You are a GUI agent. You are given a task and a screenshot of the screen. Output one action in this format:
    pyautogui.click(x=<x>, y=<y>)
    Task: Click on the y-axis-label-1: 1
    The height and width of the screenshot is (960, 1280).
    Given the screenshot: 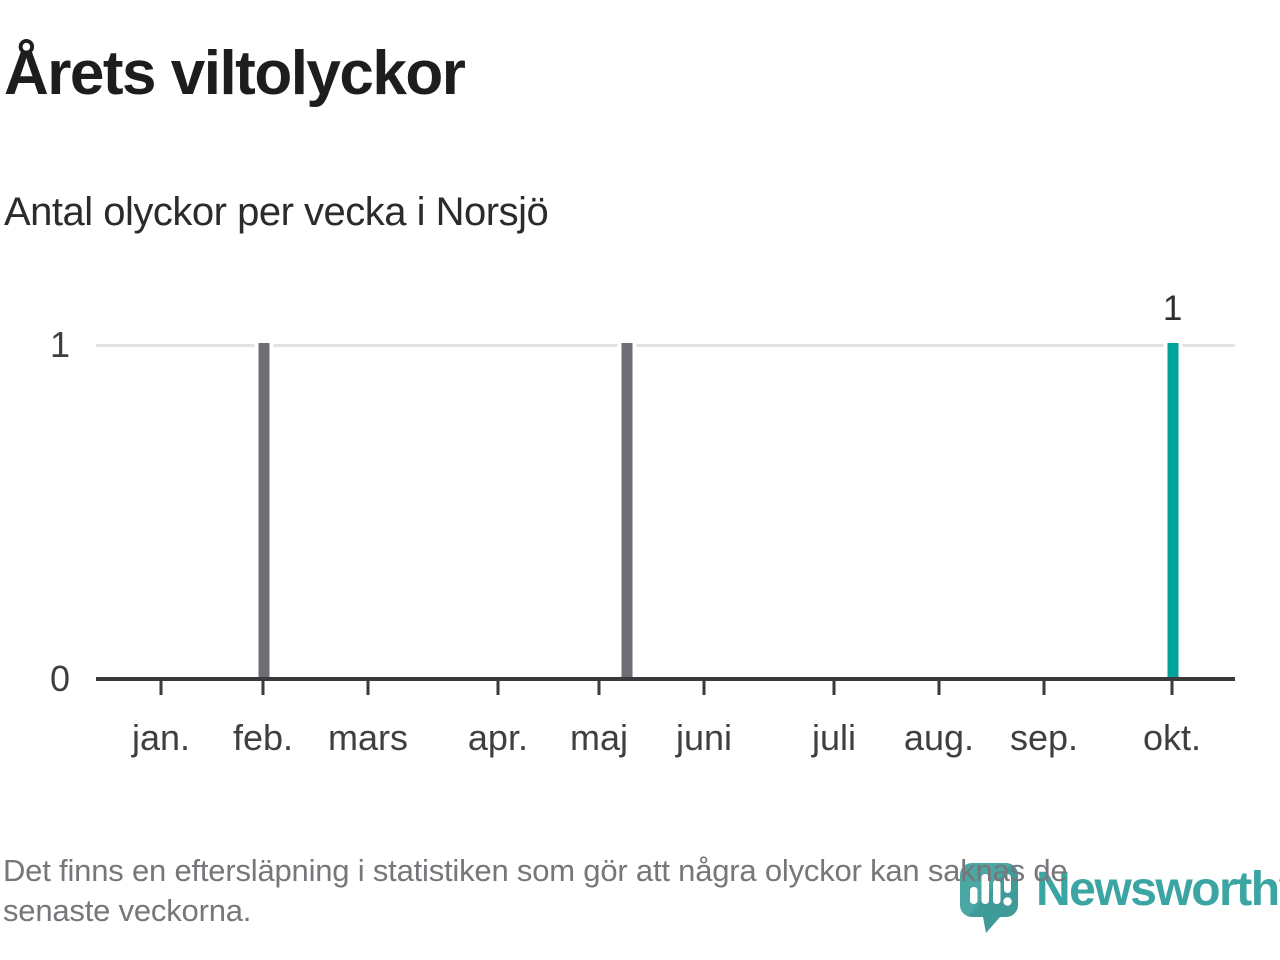 What is the action you would take?
    pyautogui.click(x=59, y=344)
    